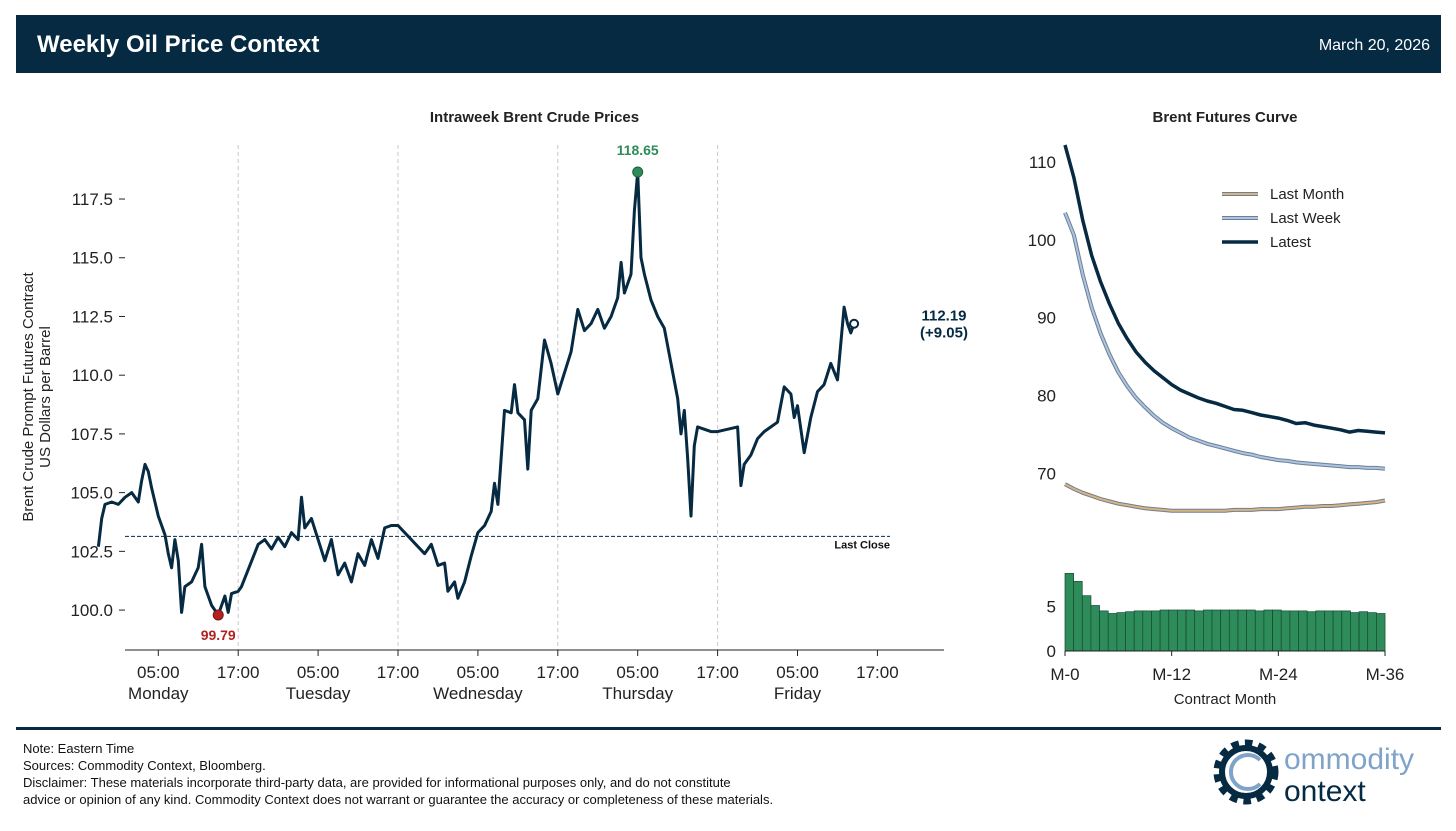 Image resolution: width=1456 pixels, height=831 pixels. I want to click on spread-y-tick-label: 5, so click(1051, 606).